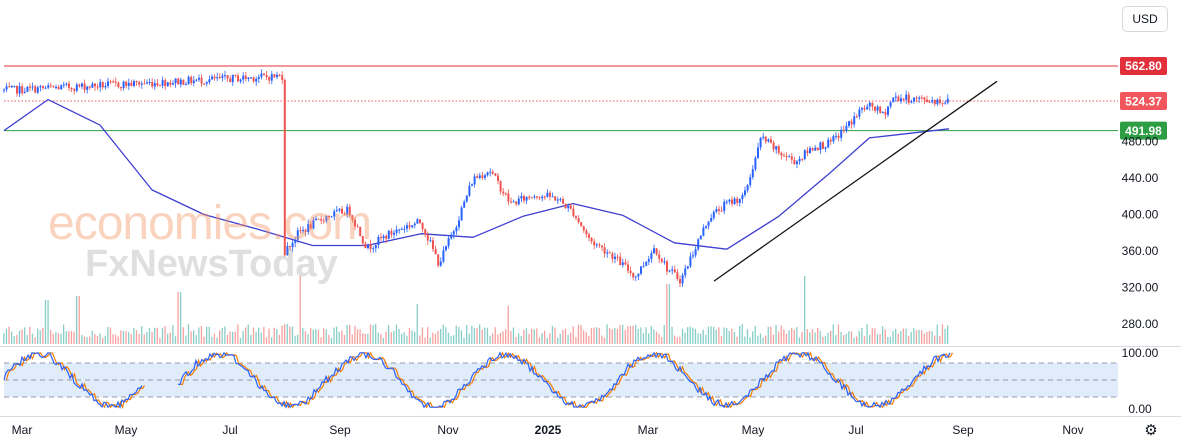  What do you see at coordinates (1143, 101) in the screenshot?
I see `level-badge-current` at bounding box center [1143, 101].